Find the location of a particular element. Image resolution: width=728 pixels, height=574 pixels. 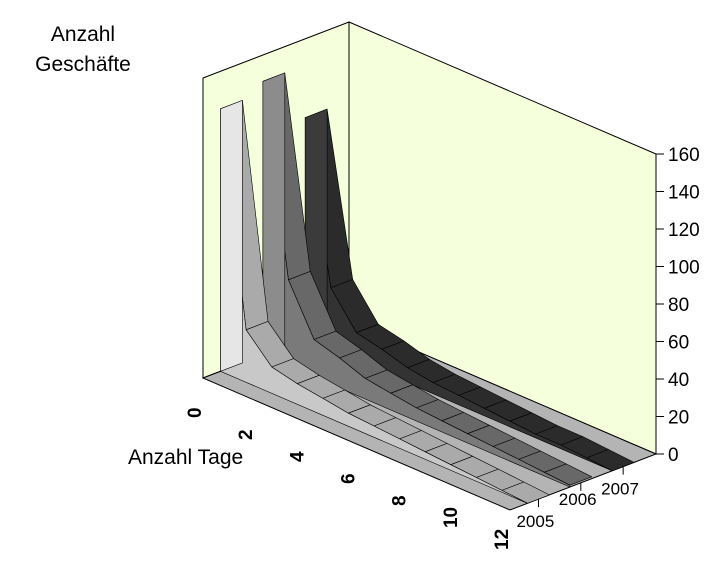

y-tick-label-120: 120 is located at coordinates (684, 230).